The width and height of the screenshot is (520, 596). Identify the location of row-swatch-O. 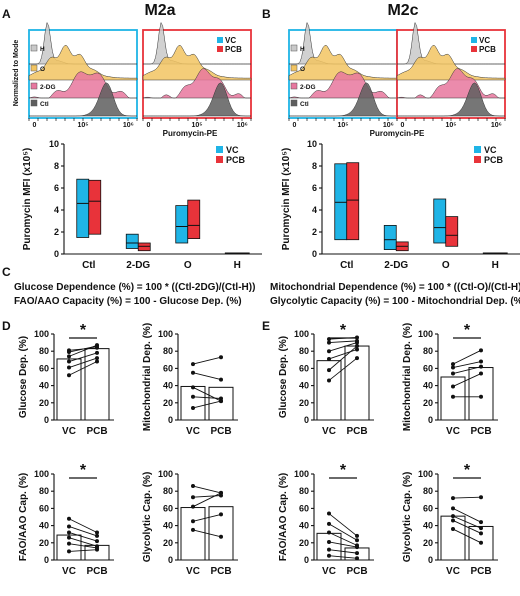
(294, 68).